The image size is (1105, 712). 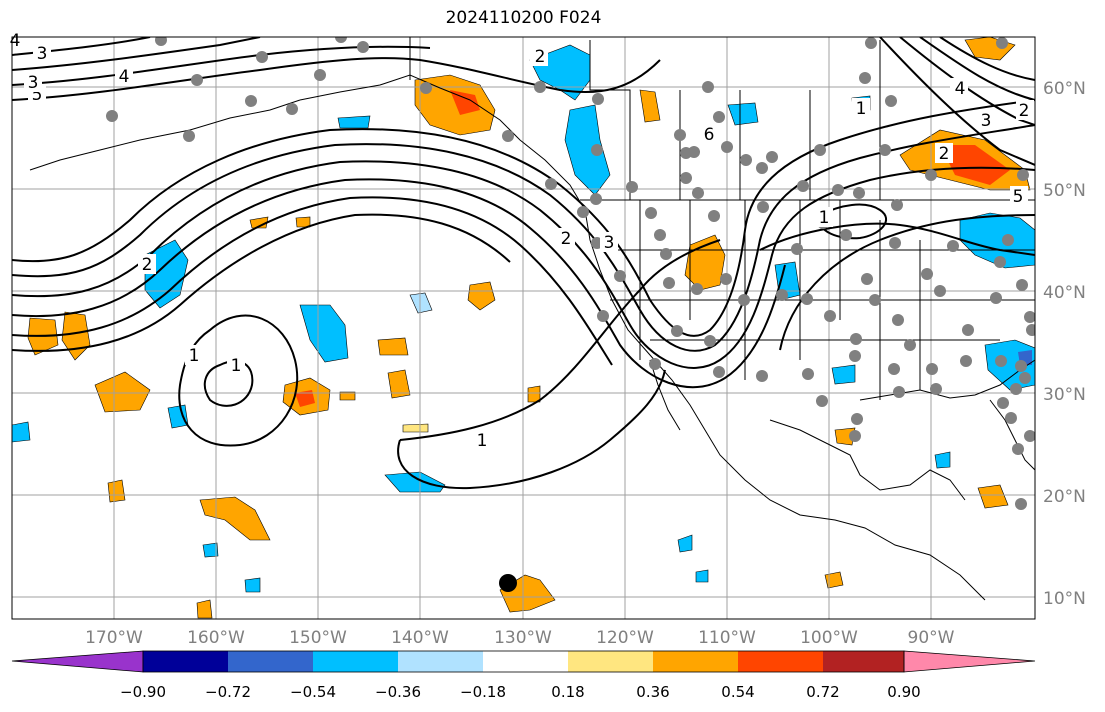 What do you see at coordinates (228, 692) in the screenshot?
I see `colorbar-tick-label: −0.72` at bounding box center [228, 692].